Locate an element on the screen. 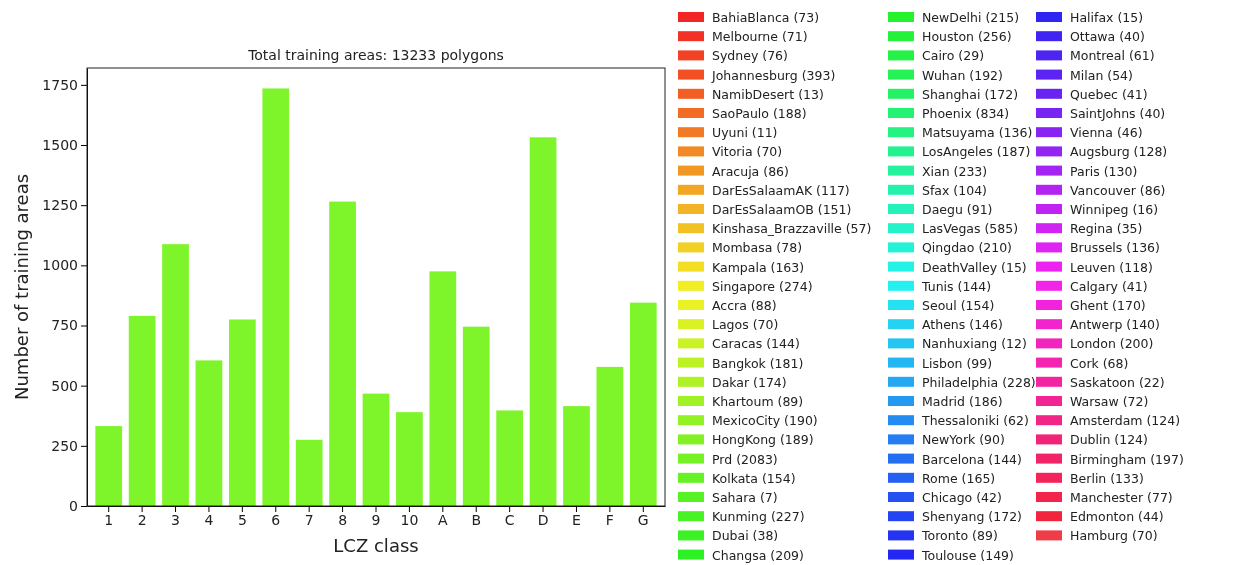 The width and height of the screenshot is (1246, 565). x-tick-label: 2 is located at coordinates (142, 519).